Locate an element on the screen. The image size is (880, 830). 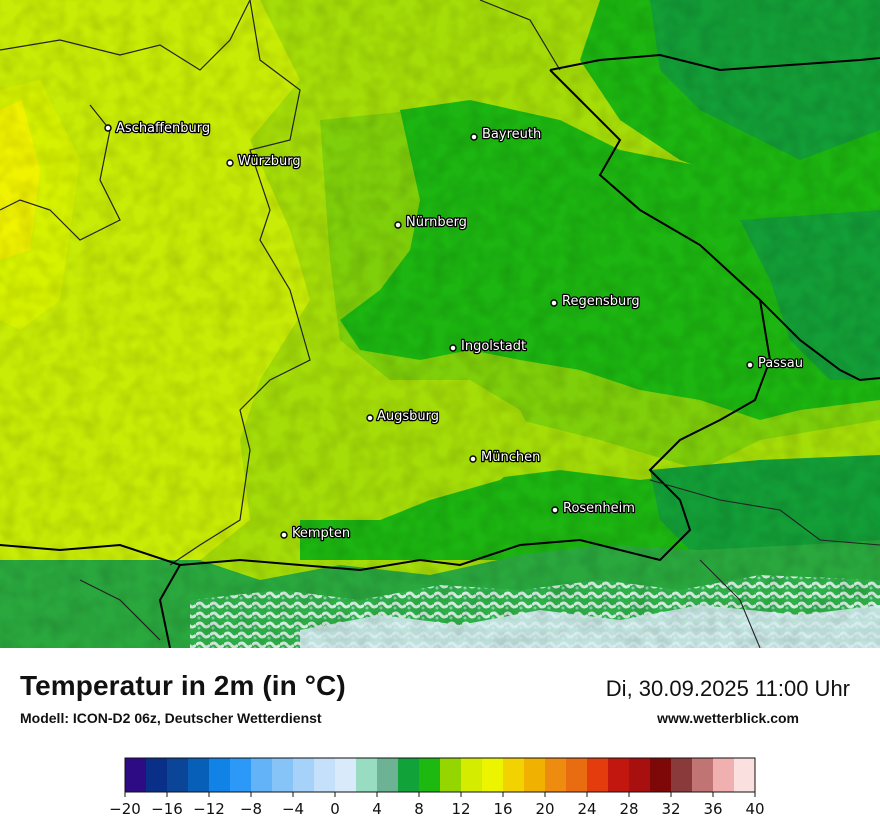
color-scale-legend: −20 −16 −12 −8 −4 0 4 8 12 16 20 24 28 32 36 40 is located at coordinates (437, 787).